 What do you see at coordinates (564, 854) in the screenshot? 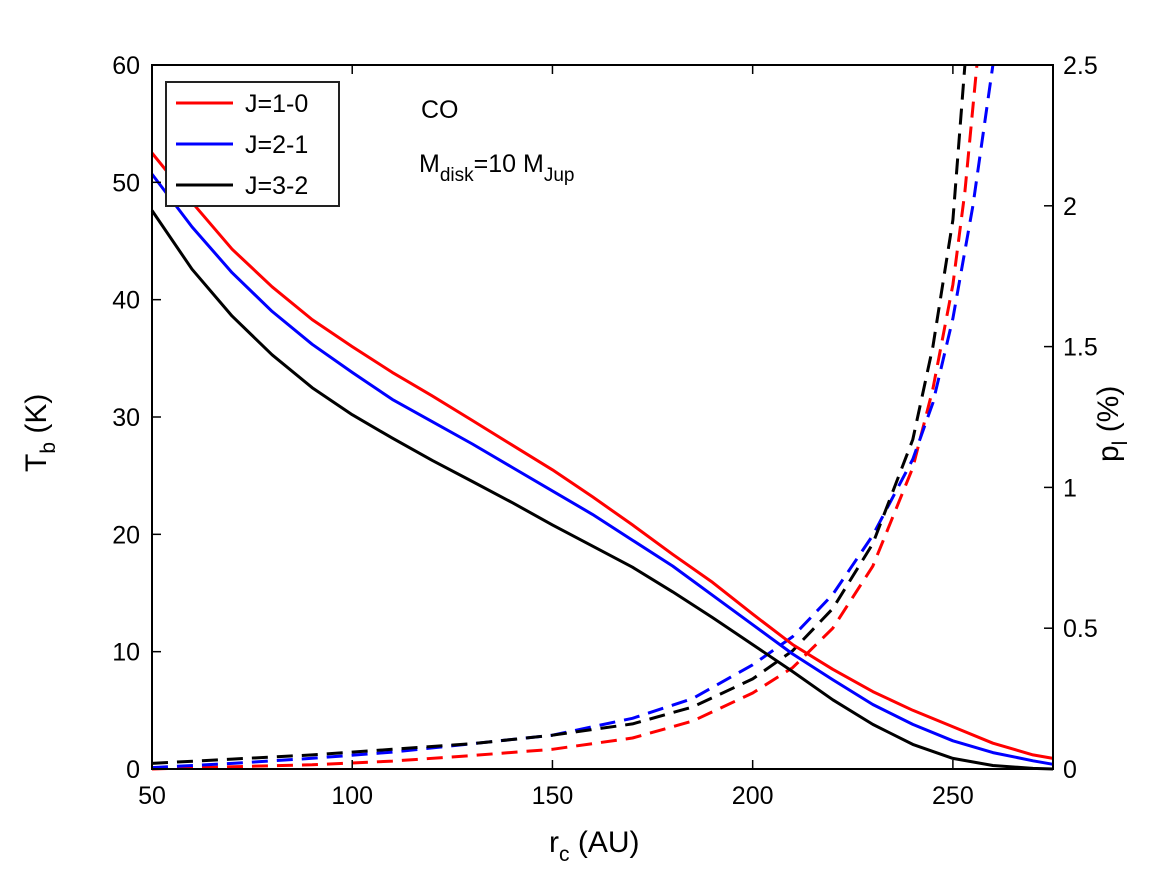
I see `x-axis-title-sub: c` at bounding box center [564, 854].